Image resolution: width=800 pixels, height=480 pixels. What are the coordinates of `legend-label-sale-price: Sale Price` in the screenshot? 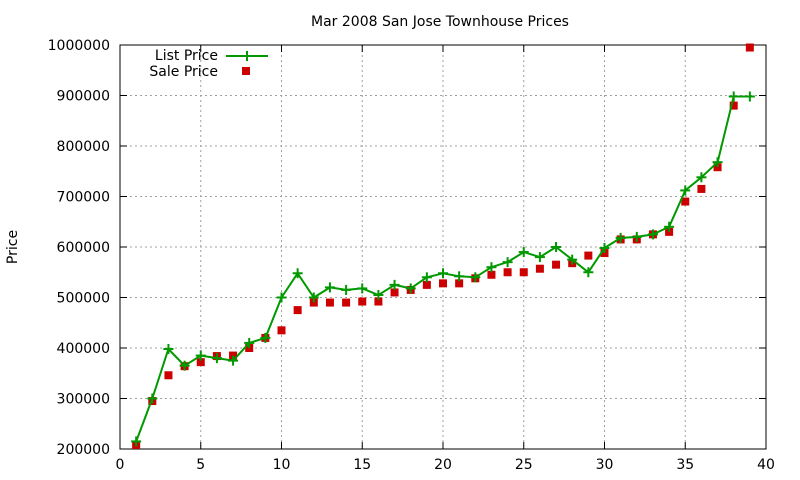 It's located at (183, 72).